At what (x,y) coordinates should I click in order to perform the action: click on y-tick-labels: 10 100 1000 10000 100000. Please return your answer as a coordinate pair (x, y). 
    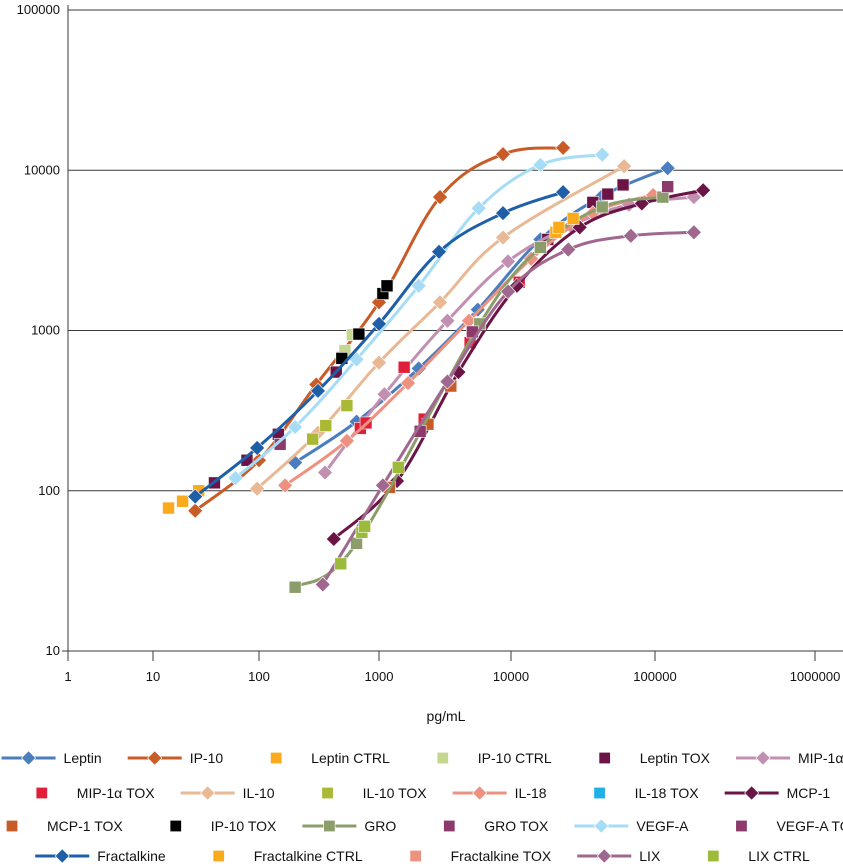
    Looking at the image, I should click on (38, 330).